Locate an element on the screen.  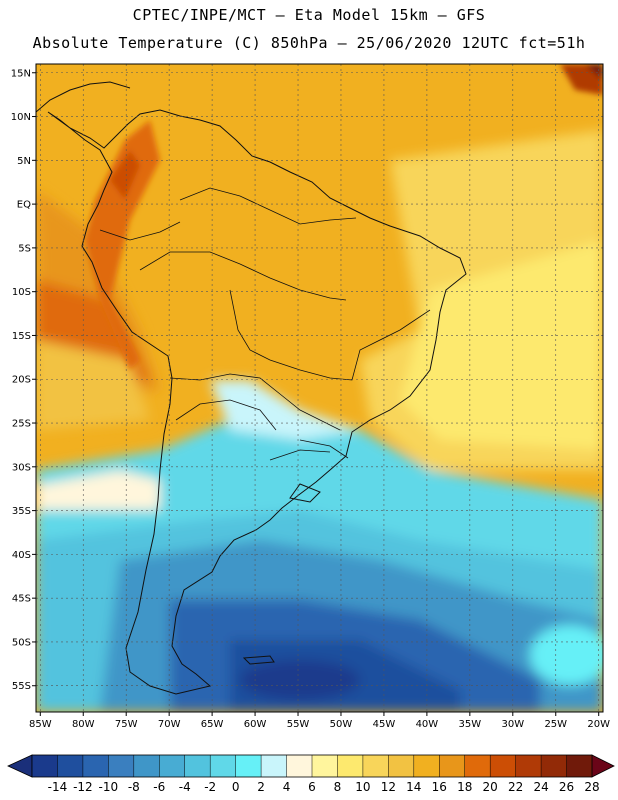
colorbar-label: -12 is located at coordinates (83, 787).